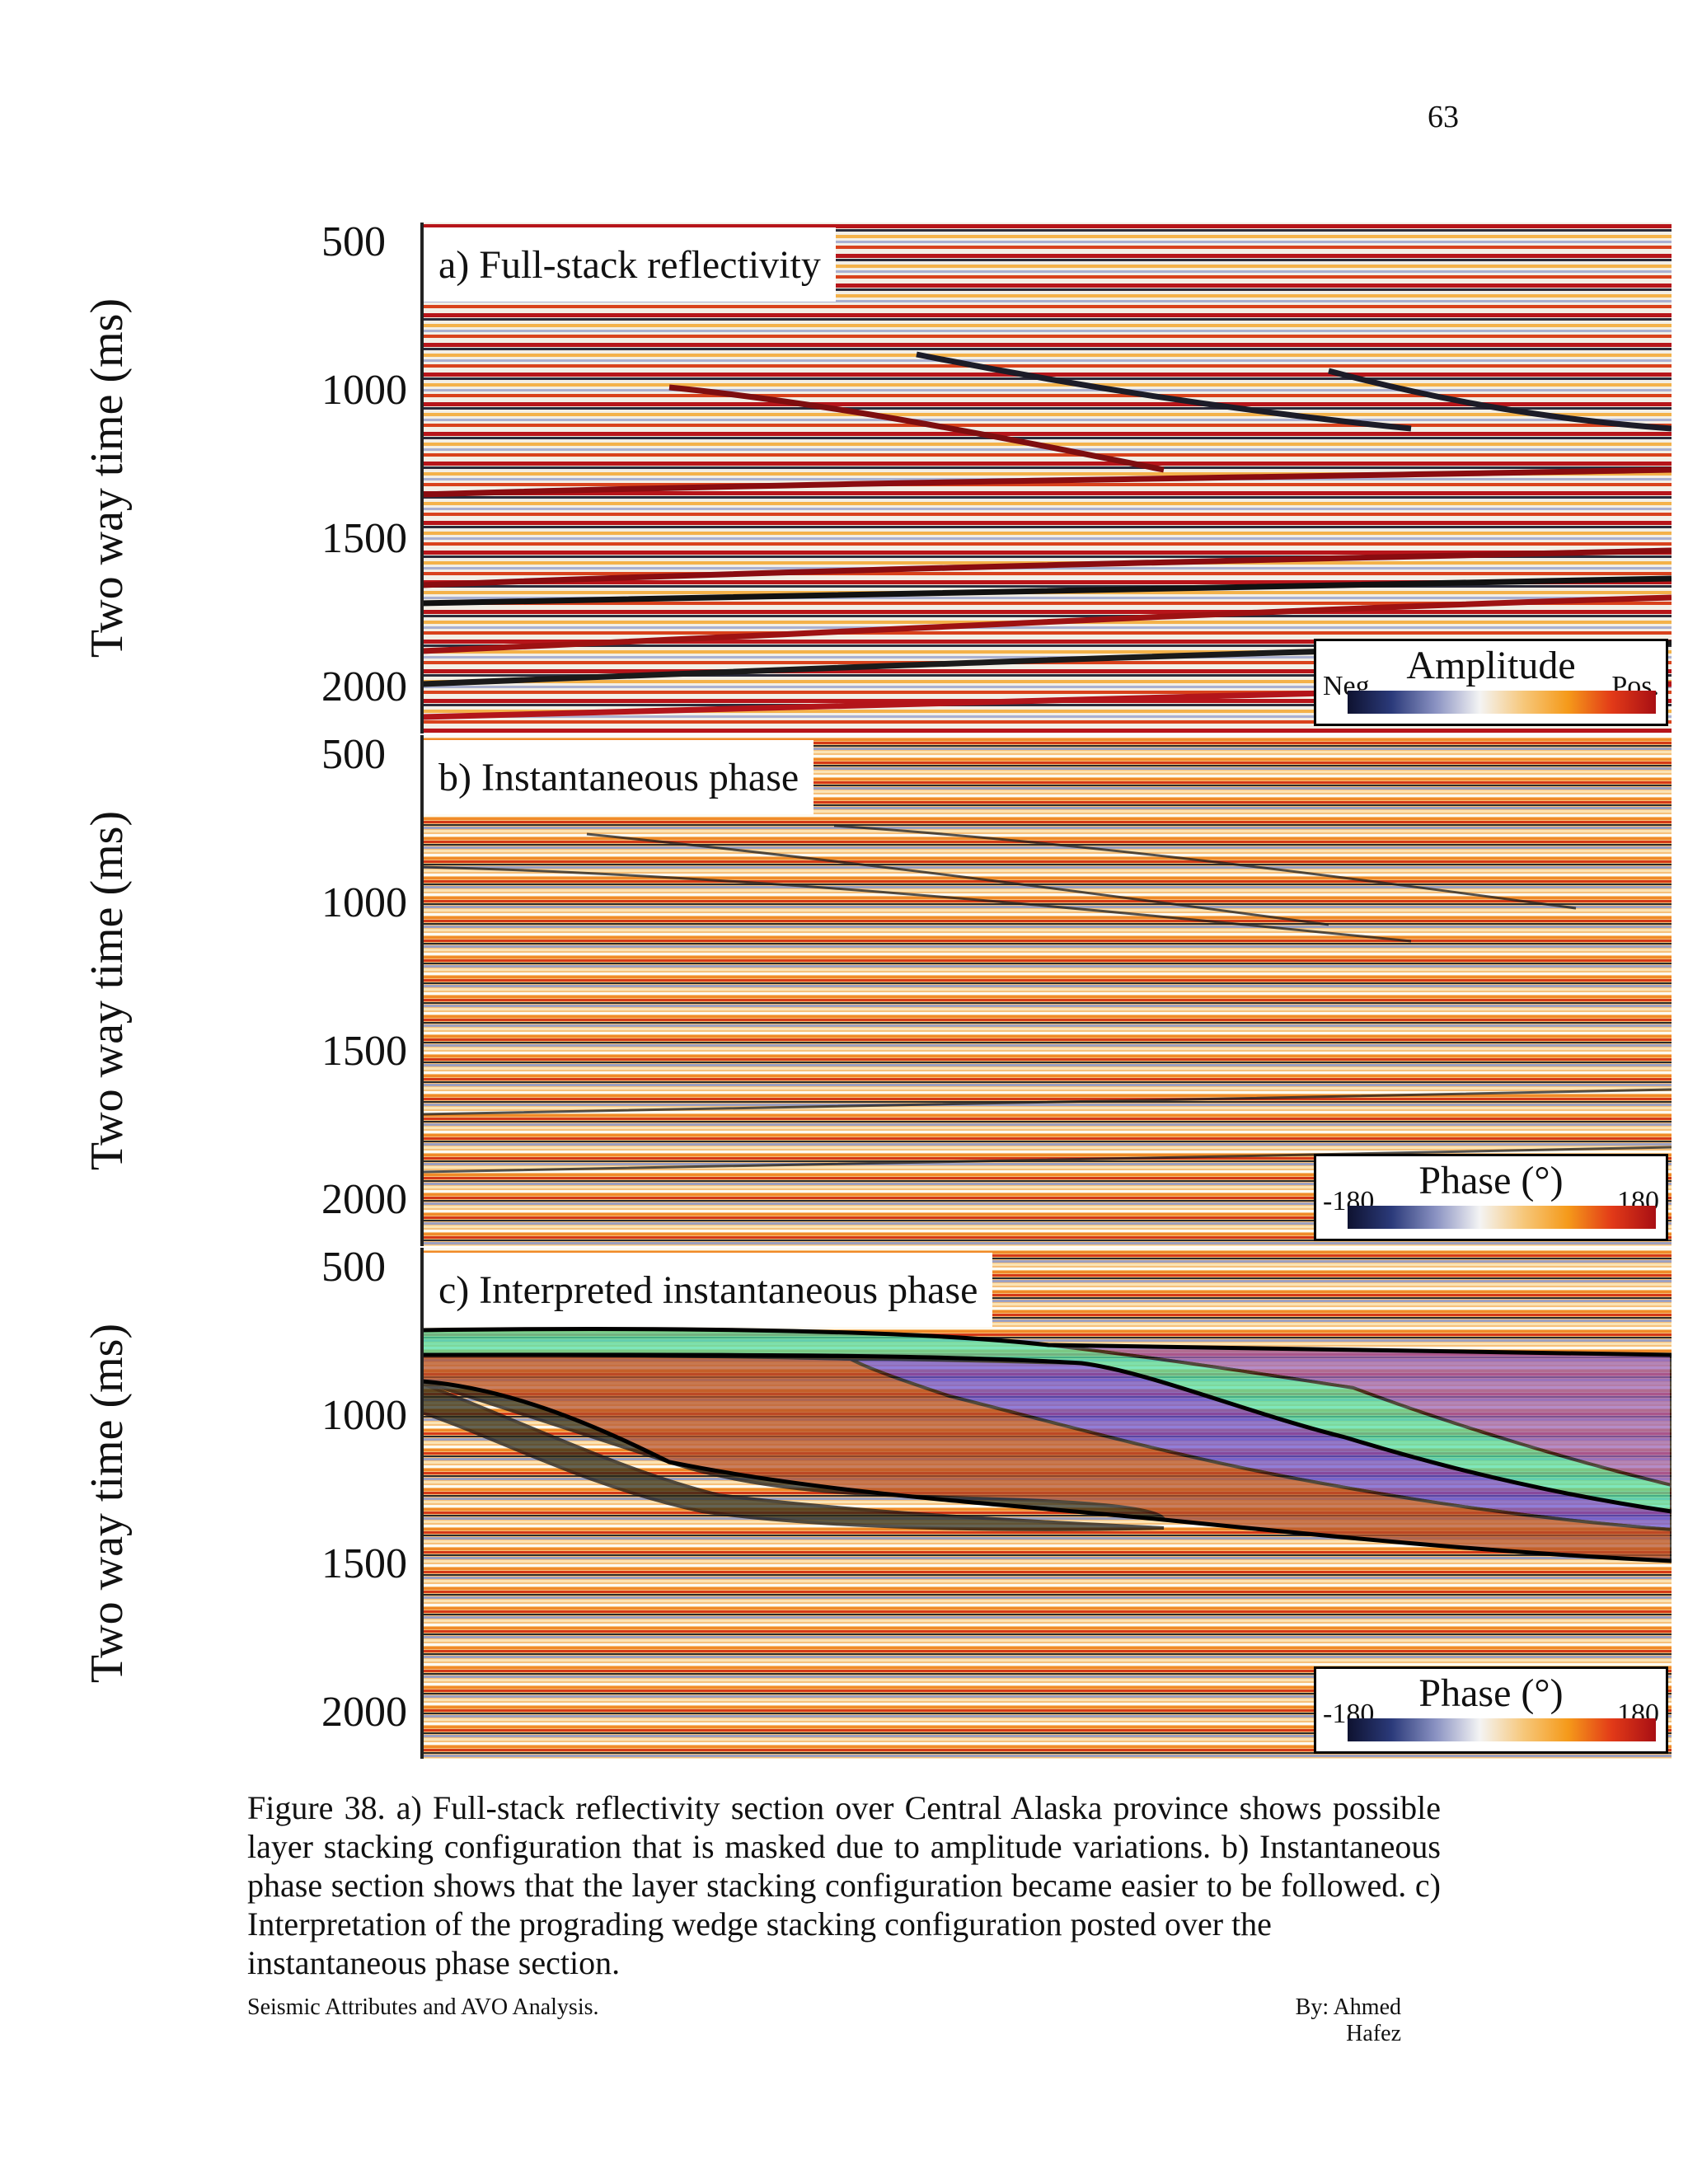 The width and height of the screenshot is (1688, 2184). Describe the element at coordinates (1348, 2020) in the screenshot. I see `footer-right: By: Ahmed Hafez` at that location.